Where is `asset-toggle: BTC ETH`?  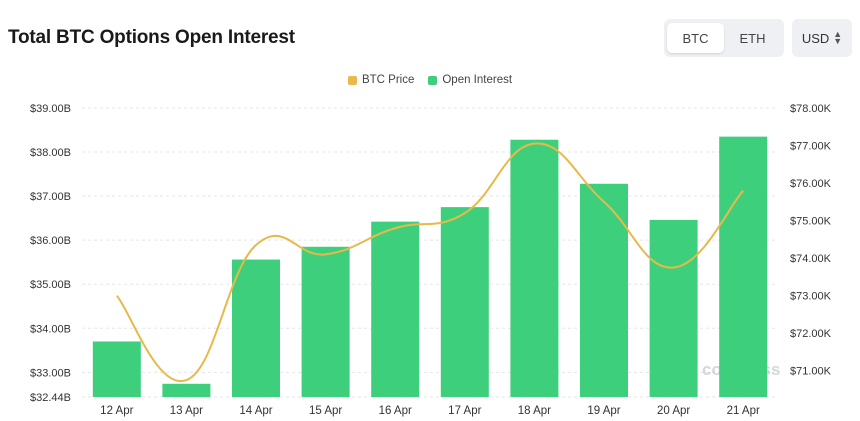 asset-toggle: BTC ETH is located at coordinates (724, 38).